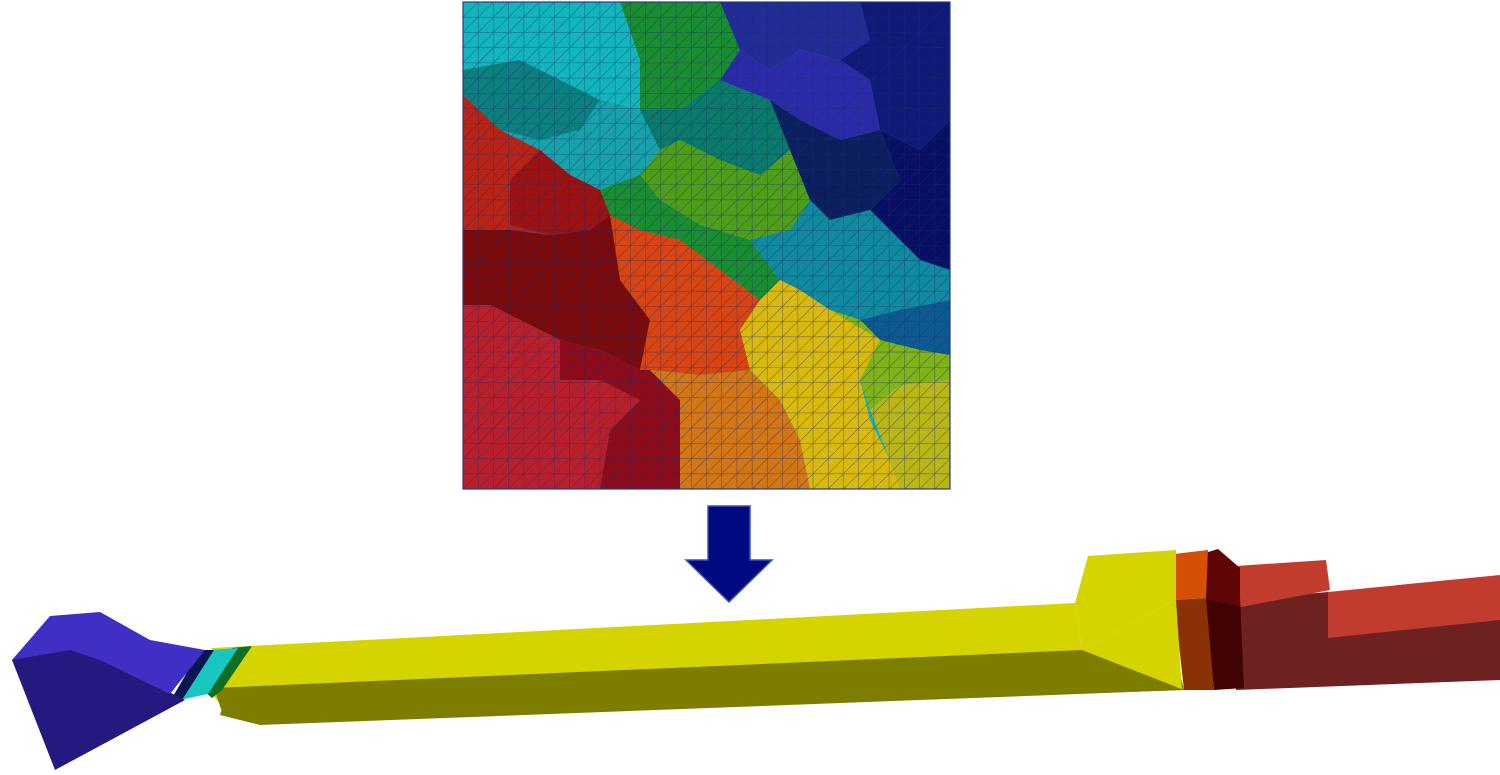 This screenshot has width=1500, height=775. Describe the element at coordinates (228, 672) in the screenshot. I see `ring-green` at that location.